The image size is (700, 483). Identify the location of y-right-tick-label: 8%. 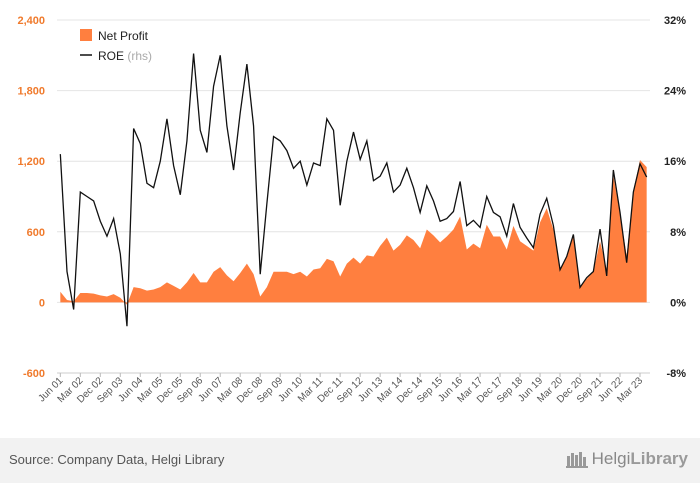
(678, 233).